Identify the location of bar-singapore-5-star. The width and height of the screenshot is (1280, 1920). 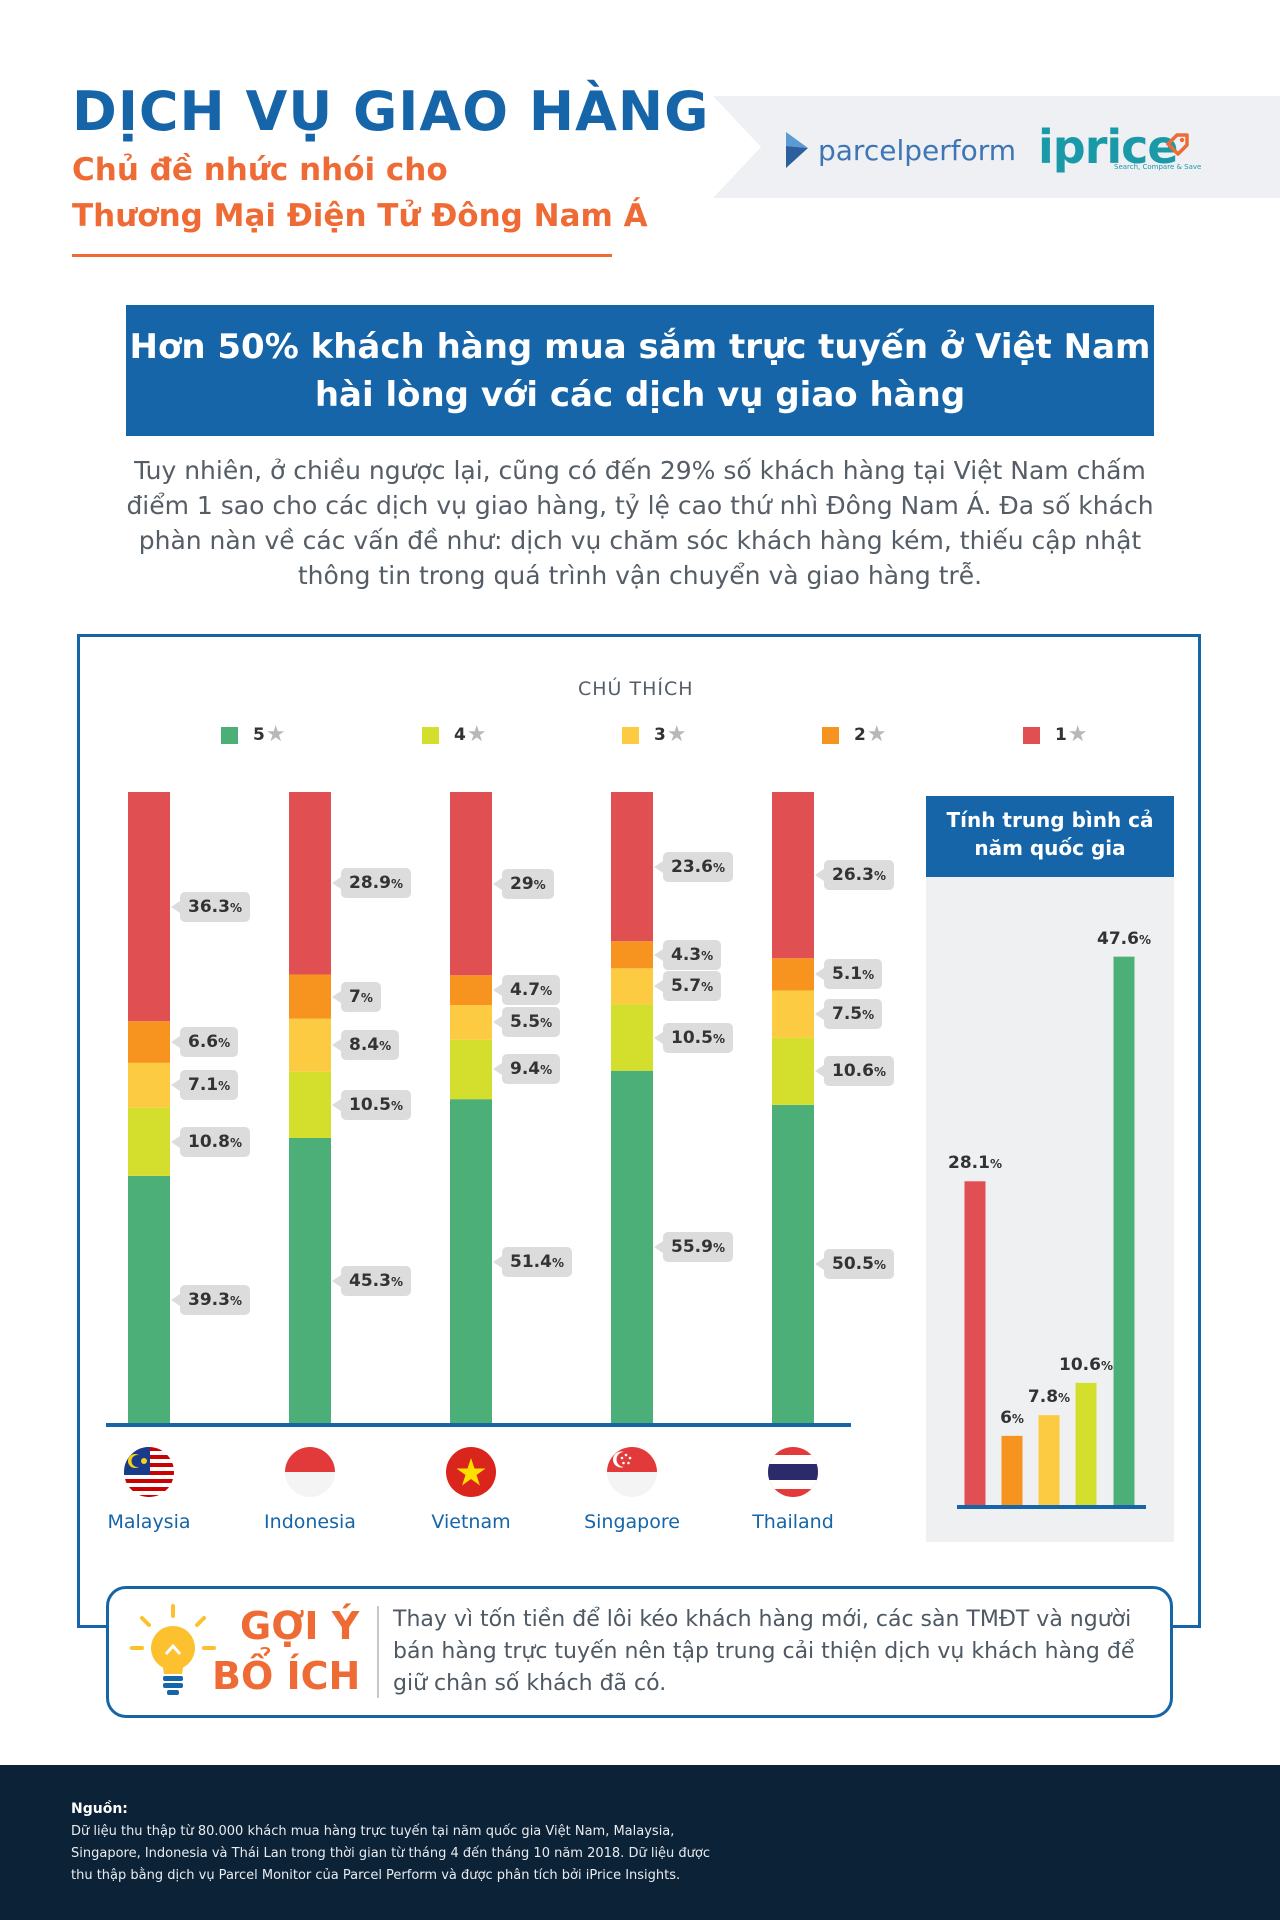
(632, 1247).